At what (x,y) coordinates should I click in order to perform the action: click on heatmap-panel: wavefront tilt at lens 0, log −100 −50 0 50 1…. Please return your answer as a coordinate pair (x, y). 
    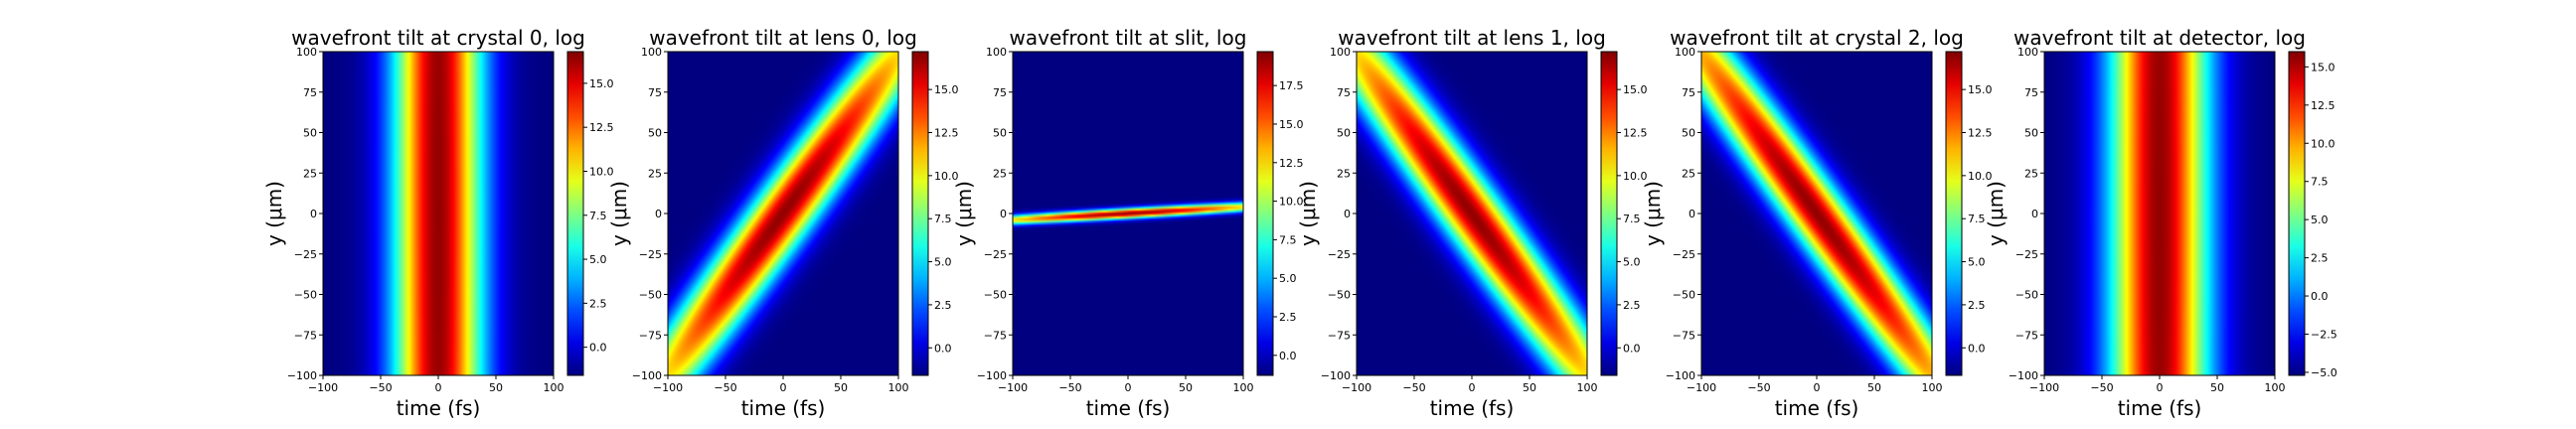
    Looking at the image, I should click on (783, 223).